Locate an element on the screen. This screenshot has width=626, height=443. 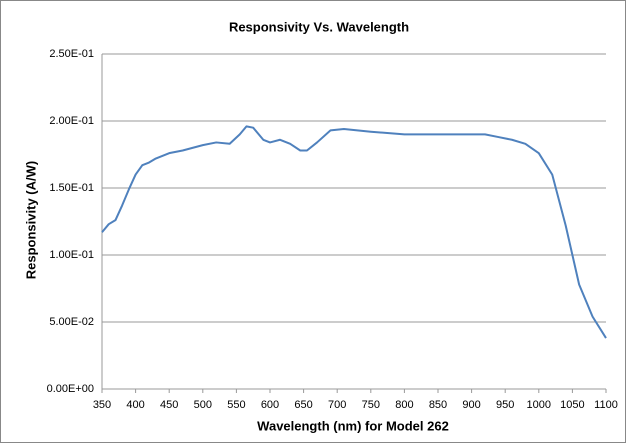
x-tick-label: 1050 is located at coordinates (572, 405).